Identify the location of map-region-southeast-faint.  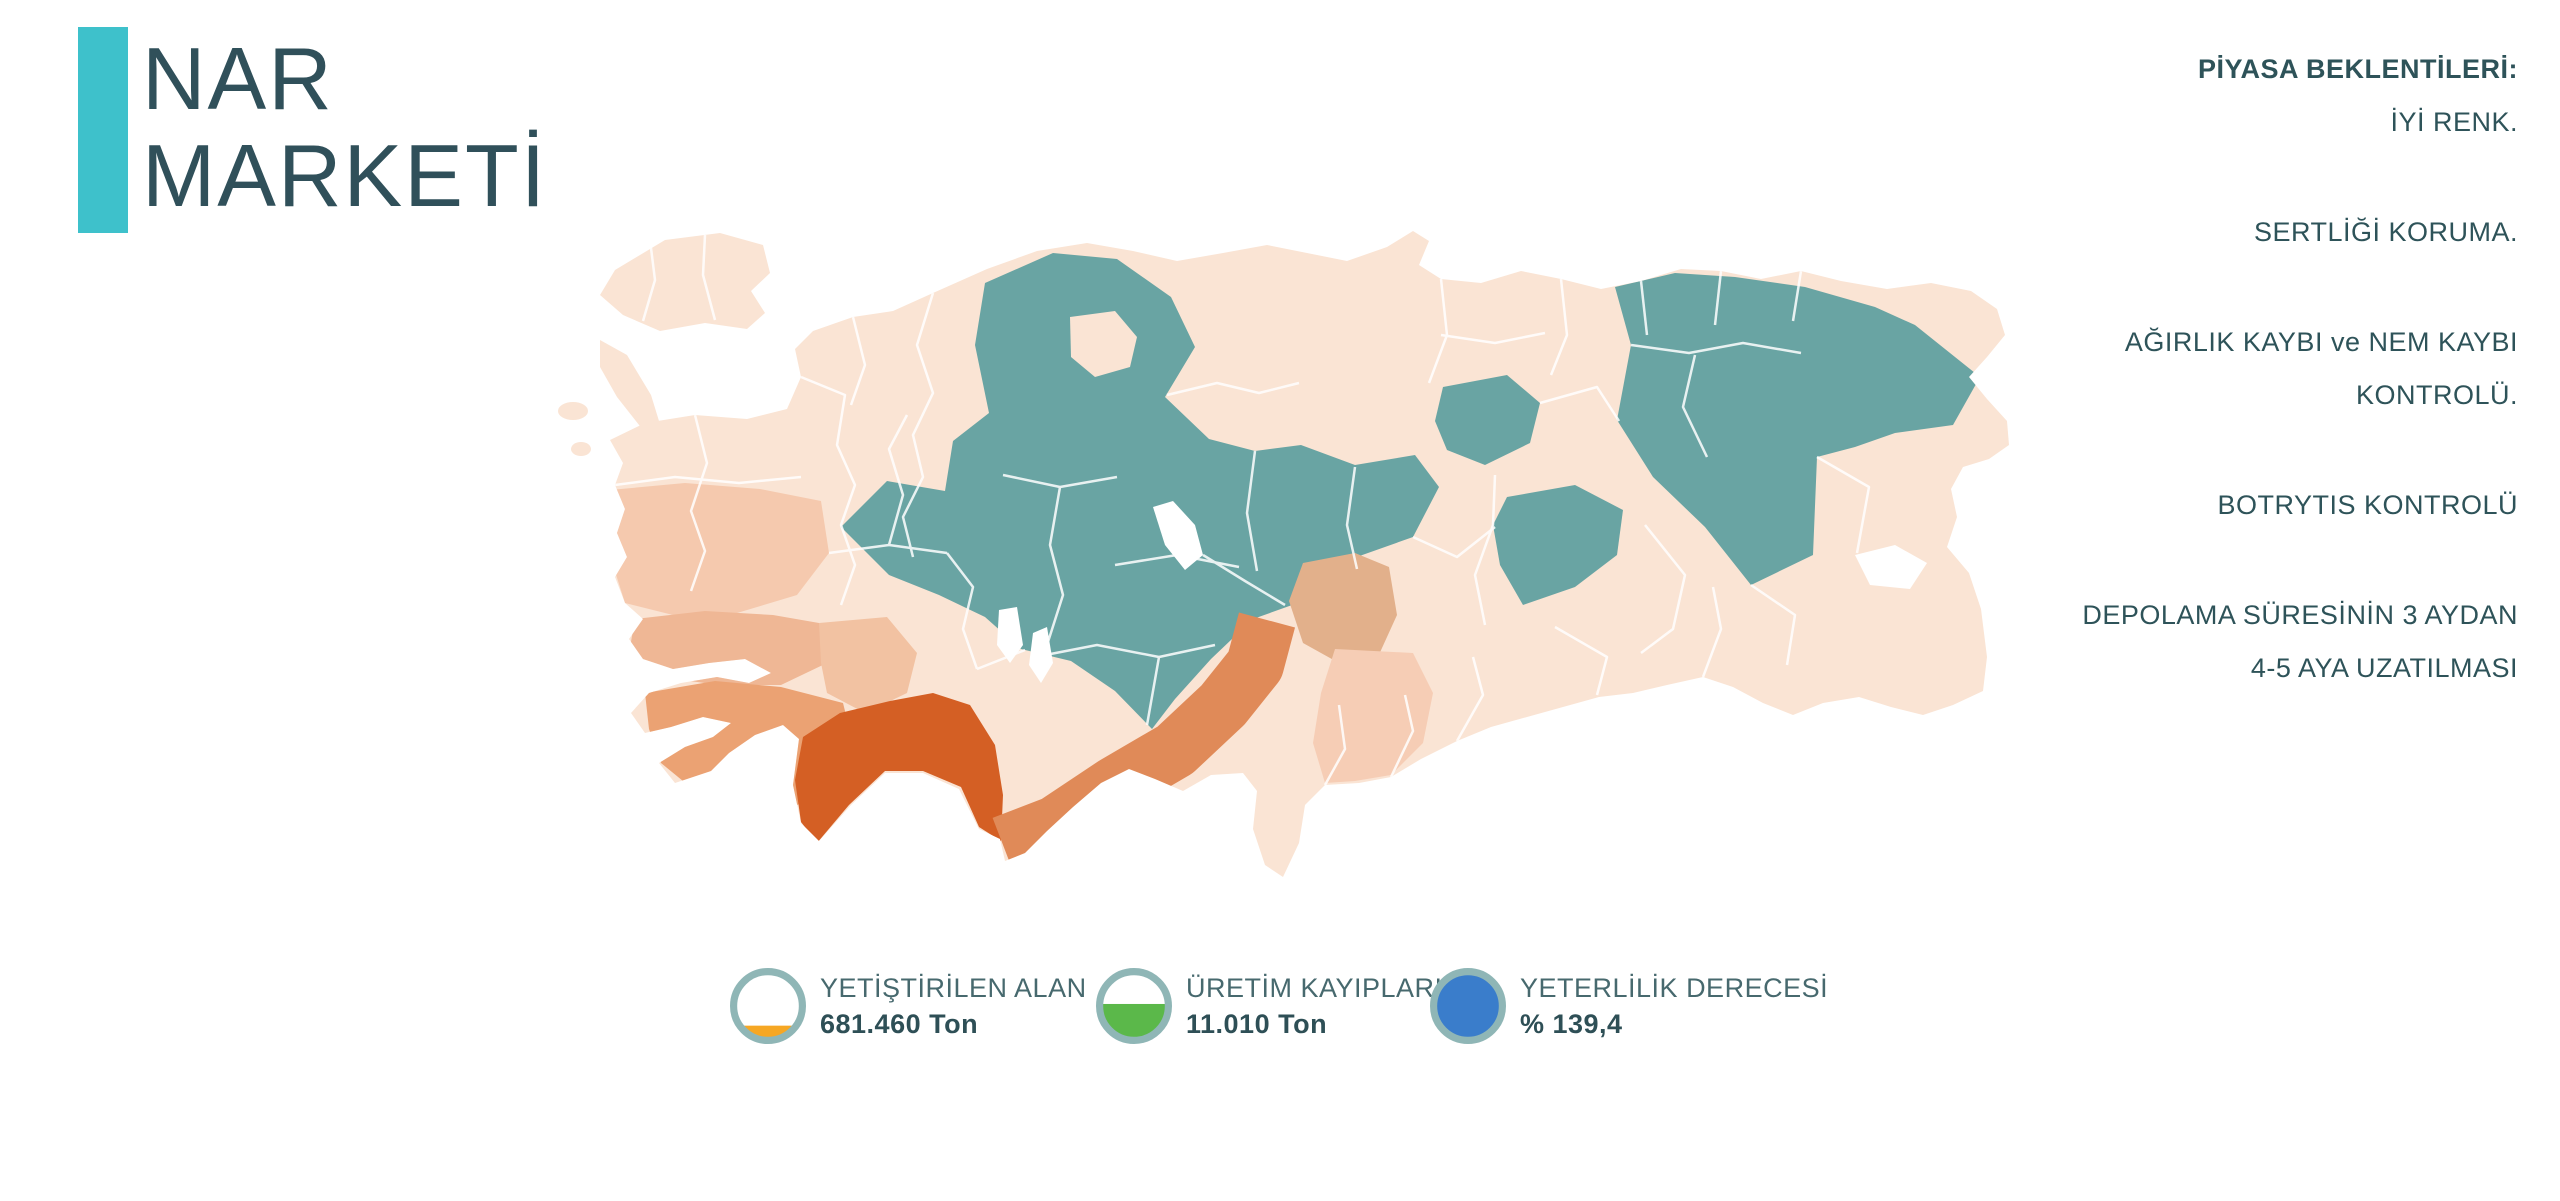
(1373, 716).